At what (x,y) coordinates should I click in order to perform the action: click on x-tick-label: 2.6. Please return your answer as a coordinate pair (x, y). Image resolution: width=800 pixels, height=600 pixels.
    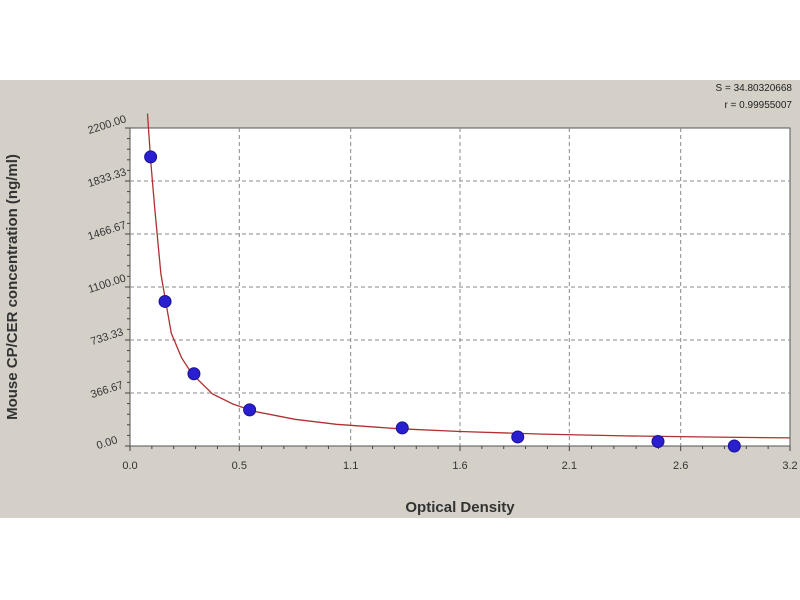
    Looking at the image, I should click on (680, 466).